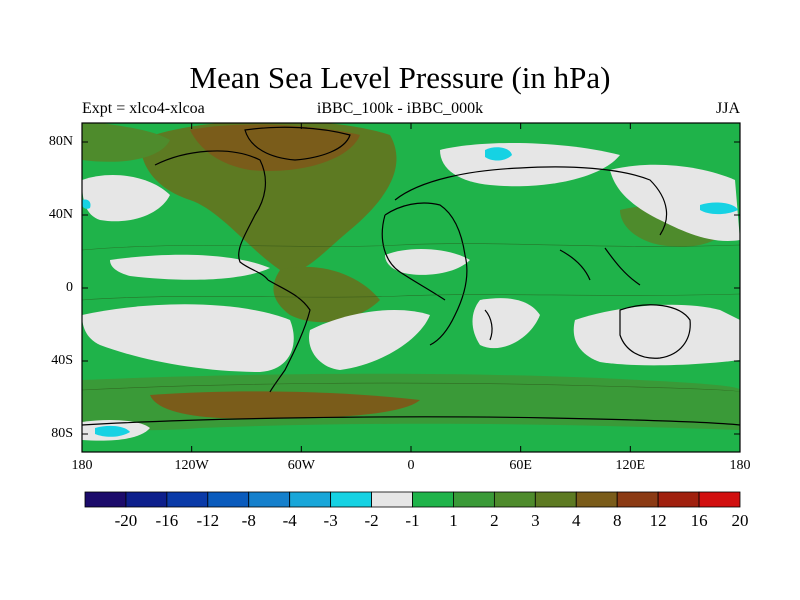  What do you see at coordinates (190, 267) in the screenshot?
I see `tropical-pacific-grey` at bounding box center [190, 267].